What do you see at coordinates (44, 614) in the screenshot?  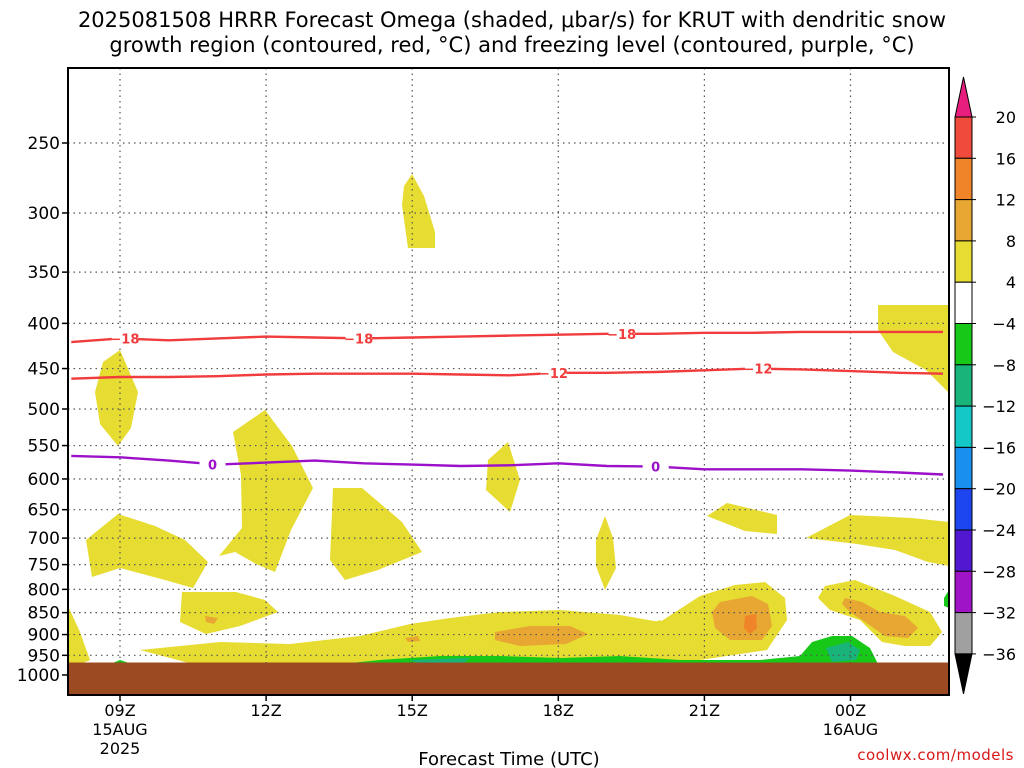 I see `y-tick-label: 850` at bounding box center [44, 614].